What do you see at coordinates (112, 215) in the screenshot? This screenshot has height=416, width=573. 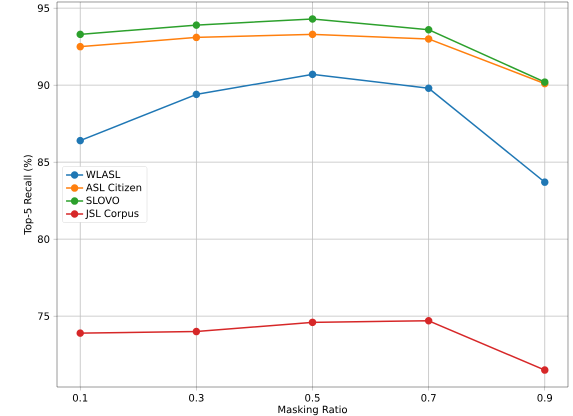 I see `legend-label: JSL Corpus` at bounding box center [112, 215].